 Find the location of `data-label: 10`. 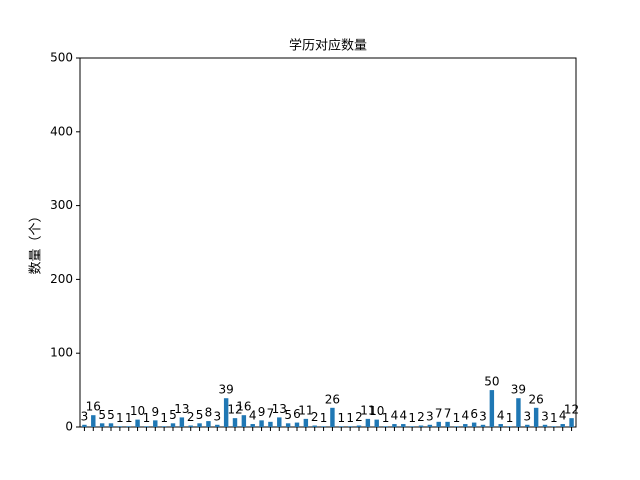

data-label: 10 is located at coordinates (137, 411).